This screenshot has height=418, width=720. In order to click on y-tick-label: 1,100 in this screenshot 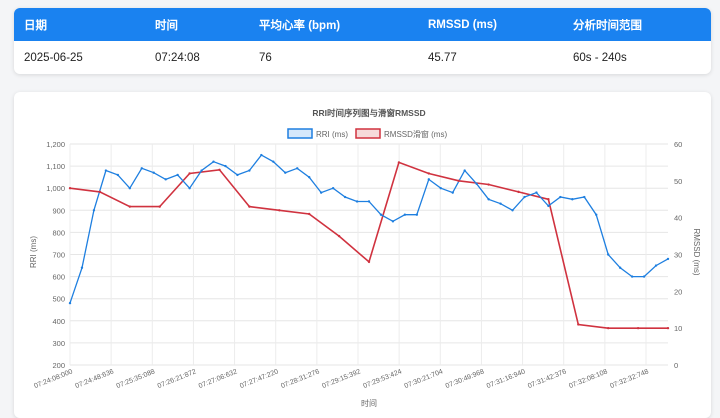, I will do `click(55, 166)`.